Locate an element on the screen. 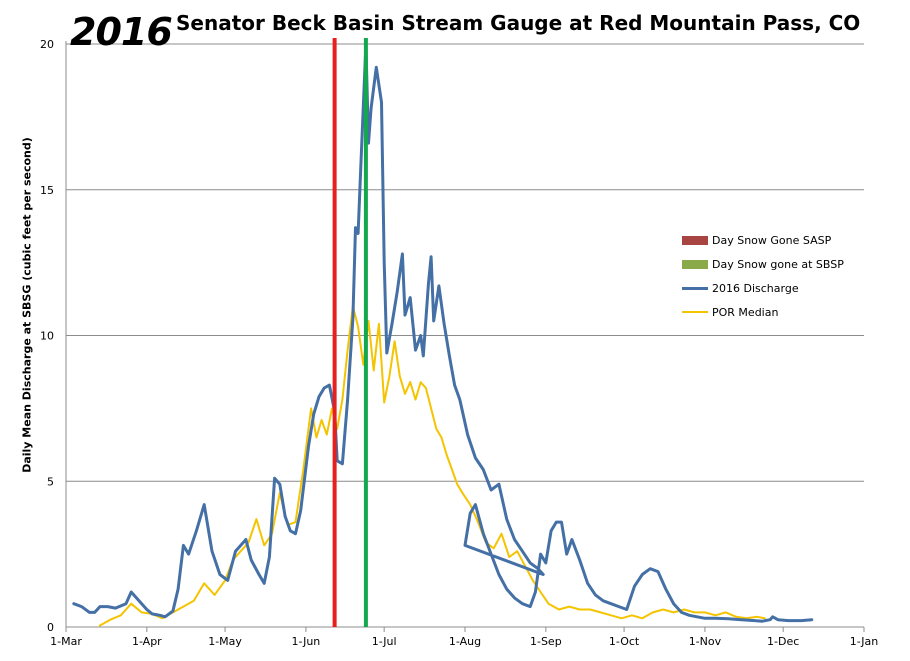 Image resolution: width=910 pixels, height=661 pixels. legend-label-por-median: POR Median is located at coordinates (745, 312).